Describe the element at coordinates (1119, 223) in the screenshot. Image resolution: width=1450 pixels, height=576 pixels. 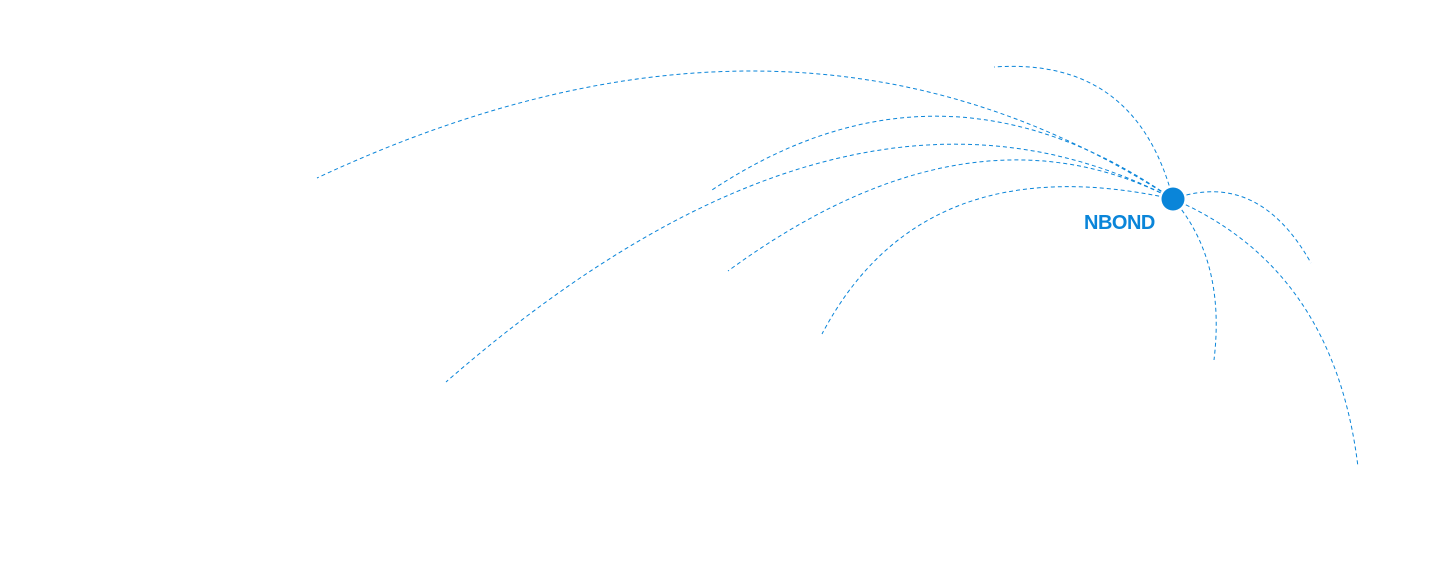
I see `hub-label: NBOND` at that location.